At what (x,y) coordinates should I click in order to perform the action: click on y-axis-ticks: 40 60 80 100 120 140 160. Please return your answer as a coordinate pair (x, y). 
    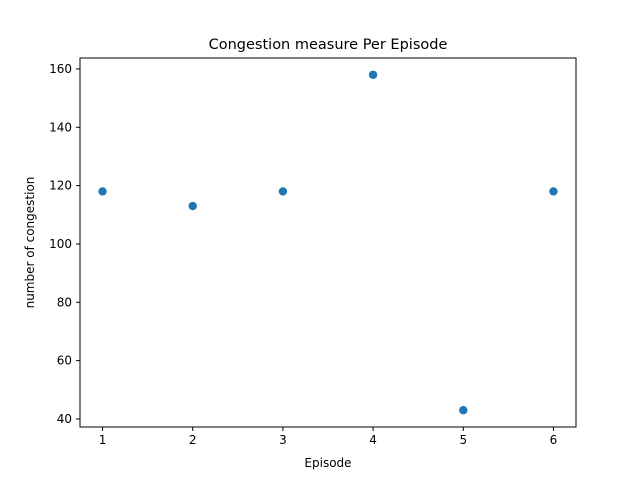
    Looking at the image, I should click on (64, 244).